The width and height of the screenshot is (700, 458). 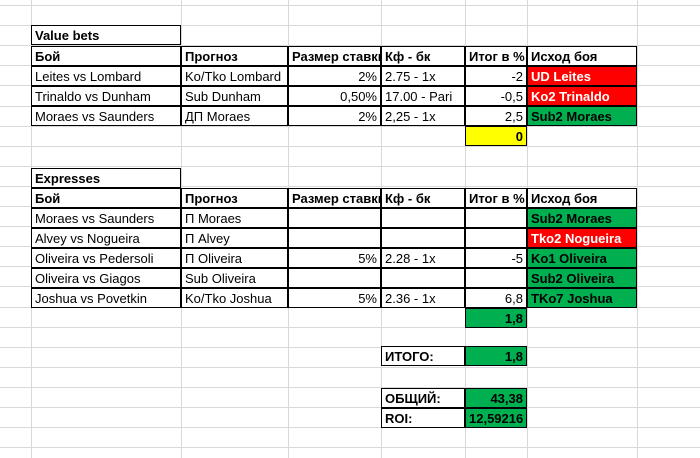 I want to click on outcome-cell: Ko2 Trinaldo, so click(x=582, y=96).